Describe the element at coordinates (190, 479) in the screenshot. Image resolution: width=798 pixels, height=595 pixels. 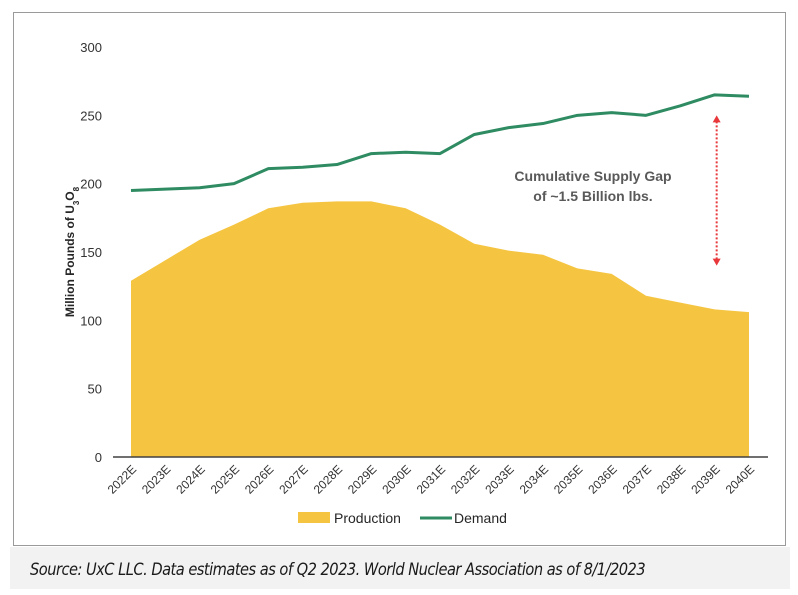
I see `x-tick-label: 2024E` at that location.